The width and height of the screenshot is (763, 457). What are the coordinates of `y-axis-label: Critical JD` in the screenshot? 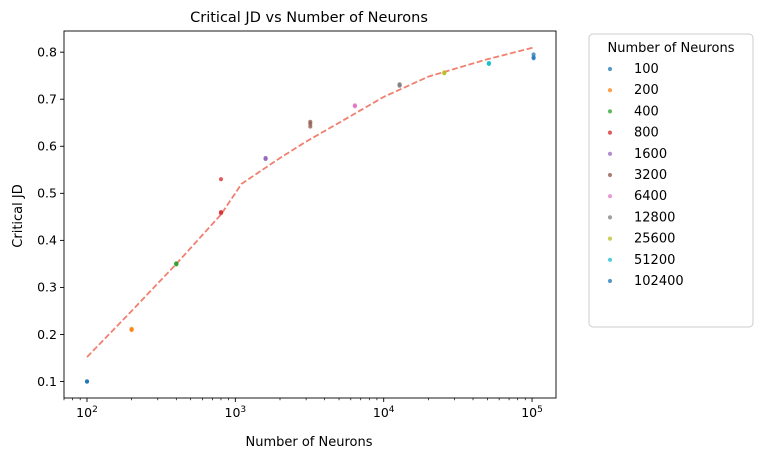 It's located at (18, 215).